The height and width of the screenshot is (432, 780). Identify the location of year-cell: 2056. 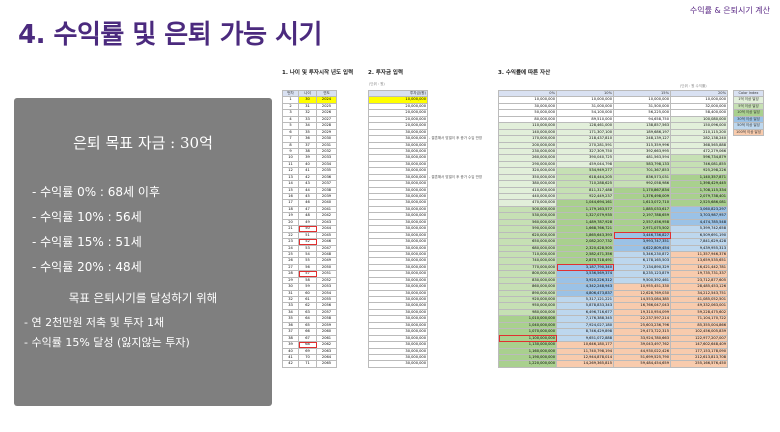
(326, 306).